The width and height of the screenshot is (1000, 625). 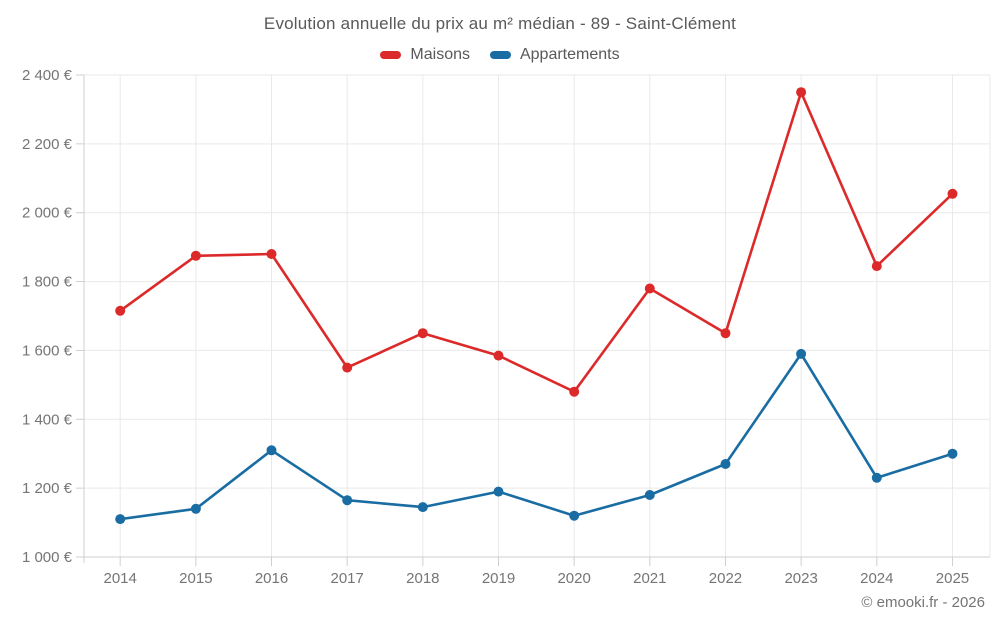 What do you see at coordinates (801, 353) in the screenshot?
I see `appartements-point-2023` at bounding box center [801, 353].